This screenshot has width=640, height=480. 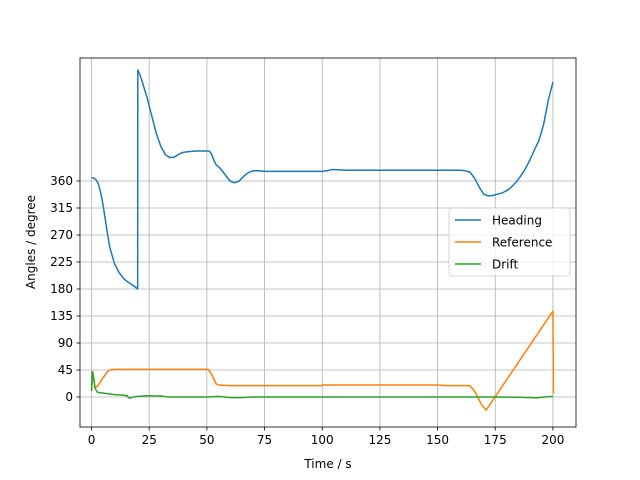 I want to click on y-tick-label: 135, so click(x=61, y=316).